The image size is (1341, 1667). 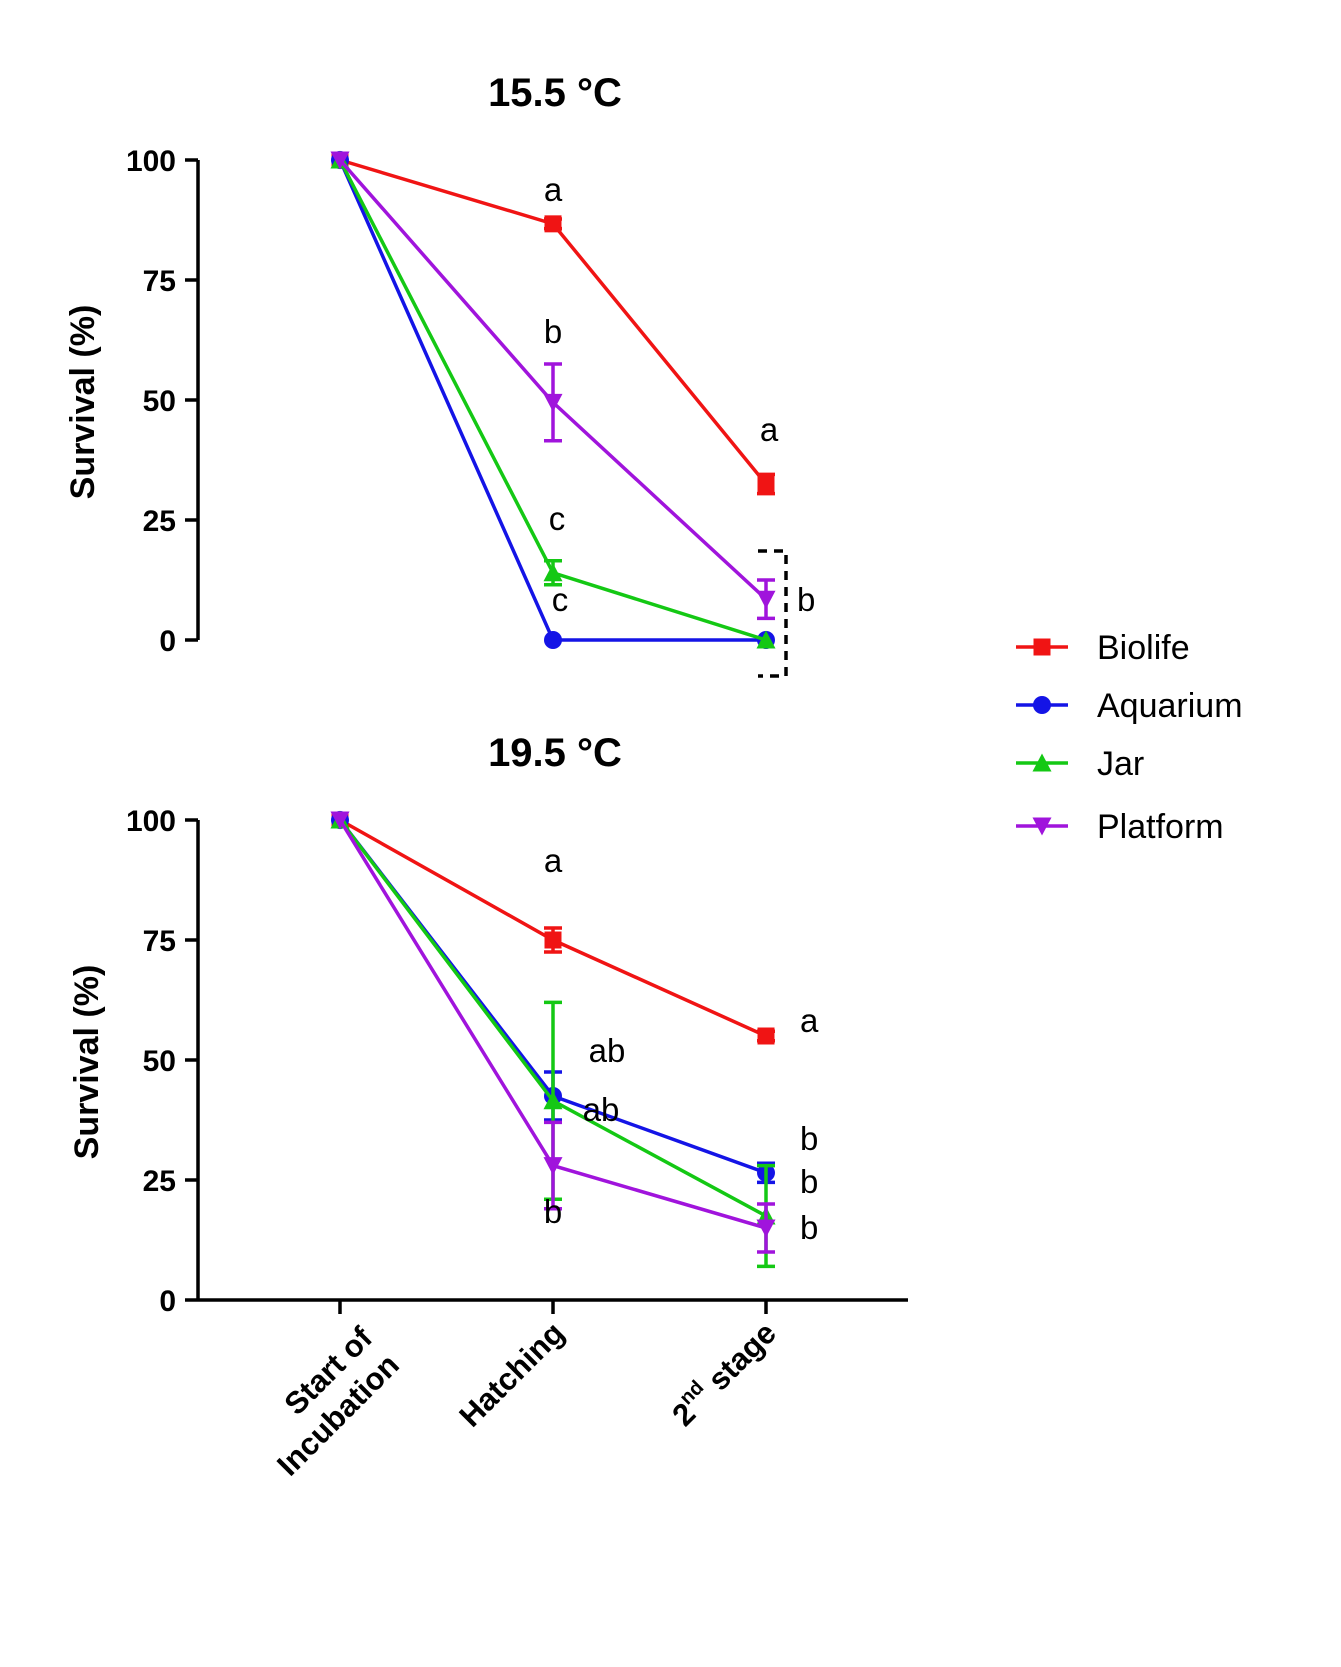 What do you see at coordinates (1129, 737) in the screenshot?
I see `legend: Biolife Aquarium Jar Platform` at bounding box center [1129, 737].